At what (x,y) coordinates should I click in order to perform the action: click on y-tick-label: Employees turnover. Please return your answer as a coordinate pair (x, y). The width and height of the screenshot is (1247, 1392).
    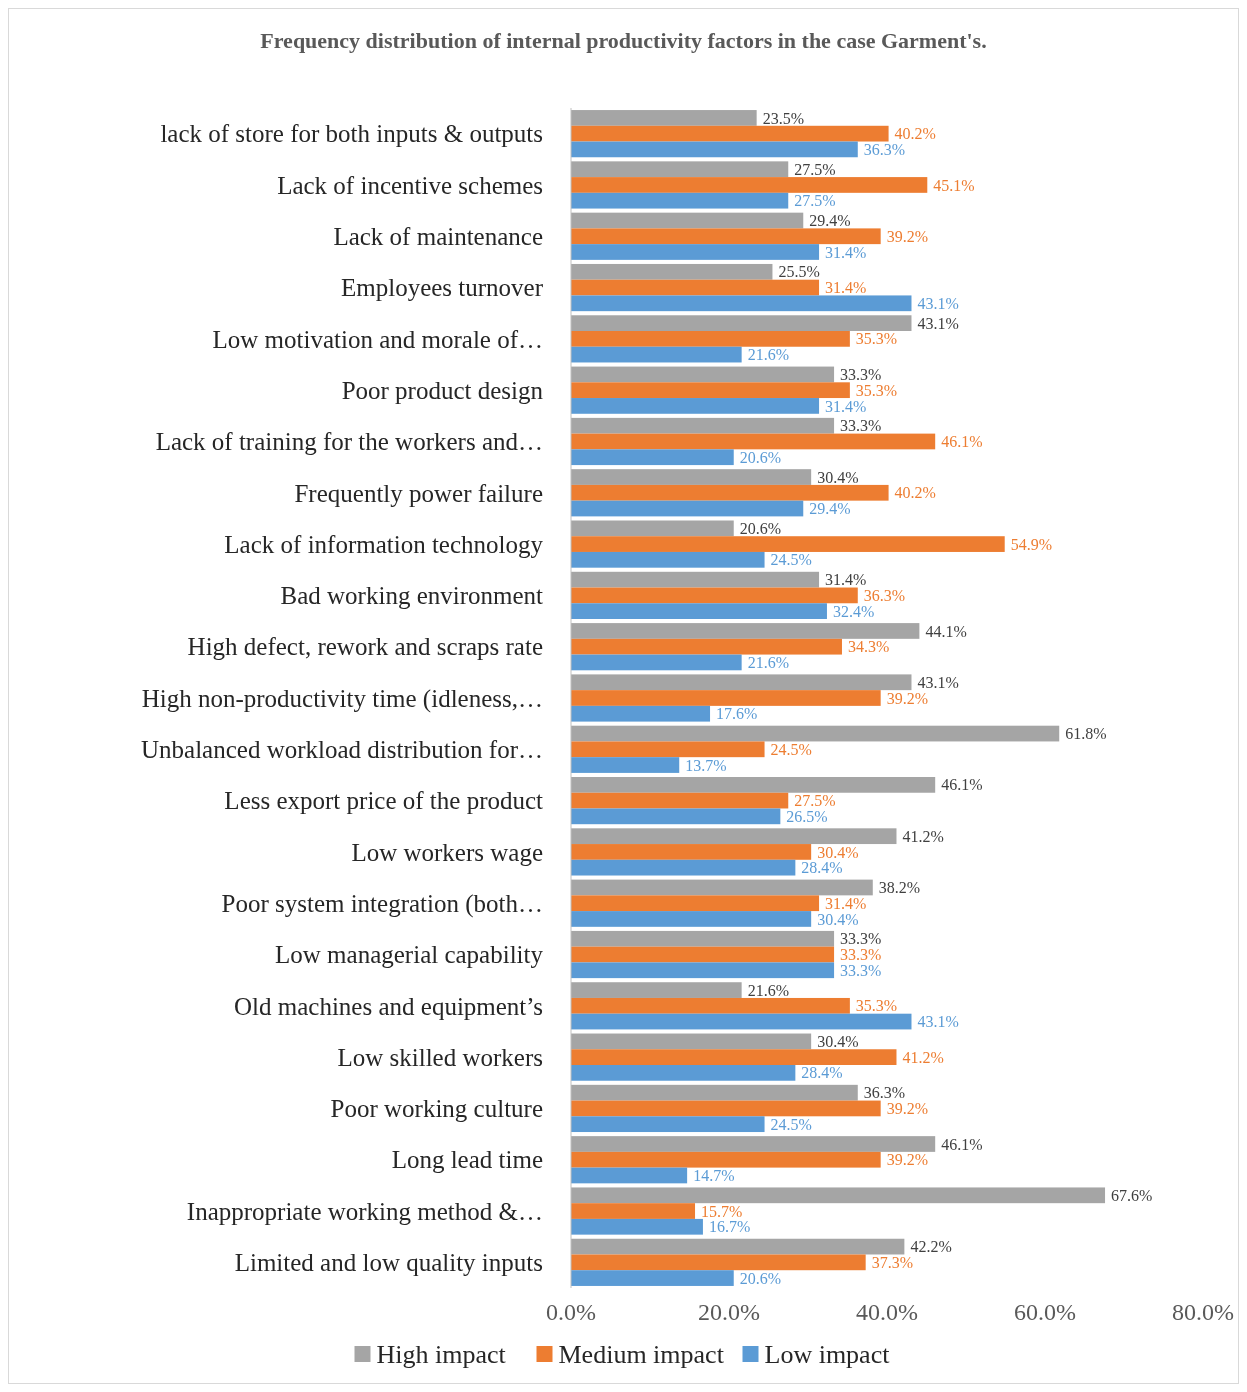
    Looking at the image, I should click on (442, 288).